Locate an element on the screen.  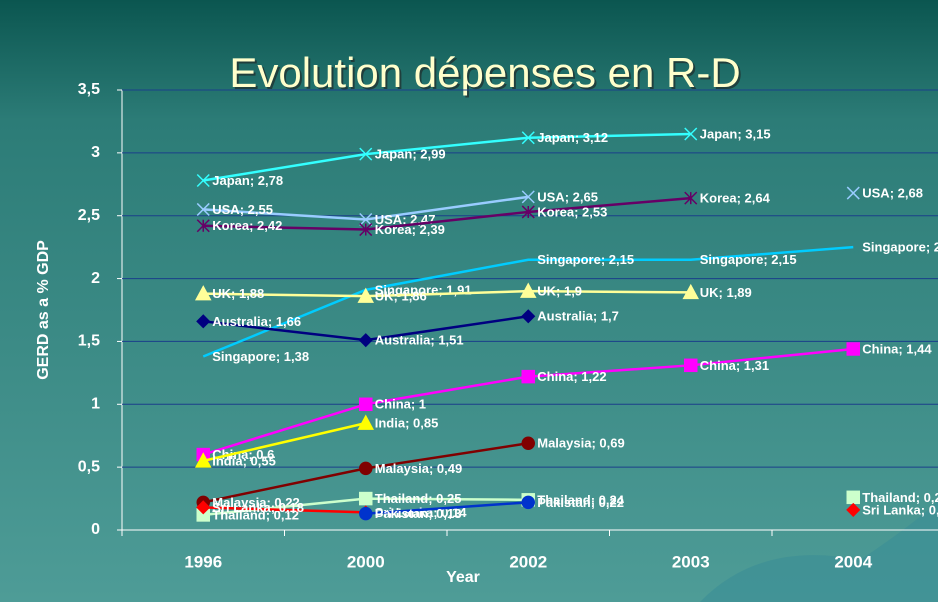
data-label: India; 0,55 is located at coordinates (244, 460).